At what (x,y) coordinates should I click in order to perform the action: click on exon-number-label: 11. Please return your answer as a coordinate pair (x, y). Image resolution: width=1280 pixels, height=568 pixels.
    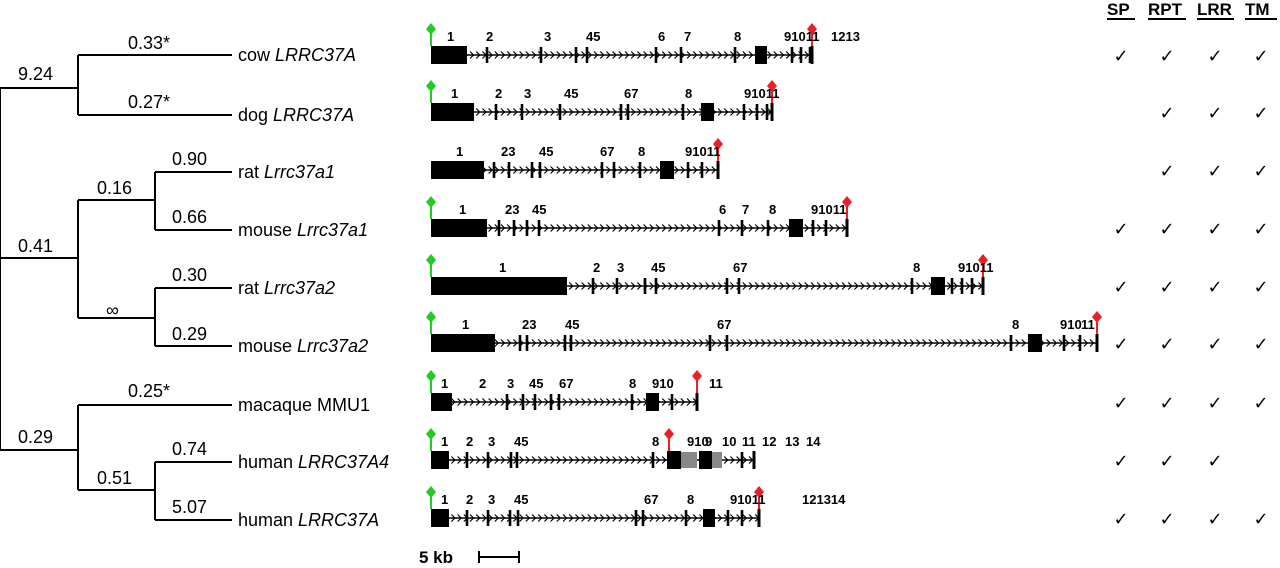
    Looking at the image, I should click on (1088, 324).